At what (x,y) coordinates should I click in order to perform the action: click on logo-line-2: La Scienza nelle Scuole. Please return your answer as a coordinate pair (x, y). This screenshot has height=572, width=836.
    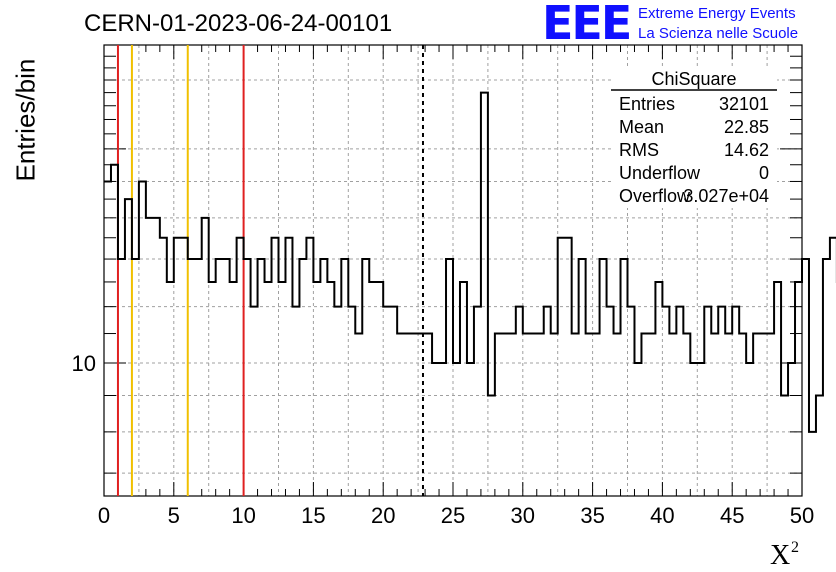
    Looking at the image, I should click on (718, 33).